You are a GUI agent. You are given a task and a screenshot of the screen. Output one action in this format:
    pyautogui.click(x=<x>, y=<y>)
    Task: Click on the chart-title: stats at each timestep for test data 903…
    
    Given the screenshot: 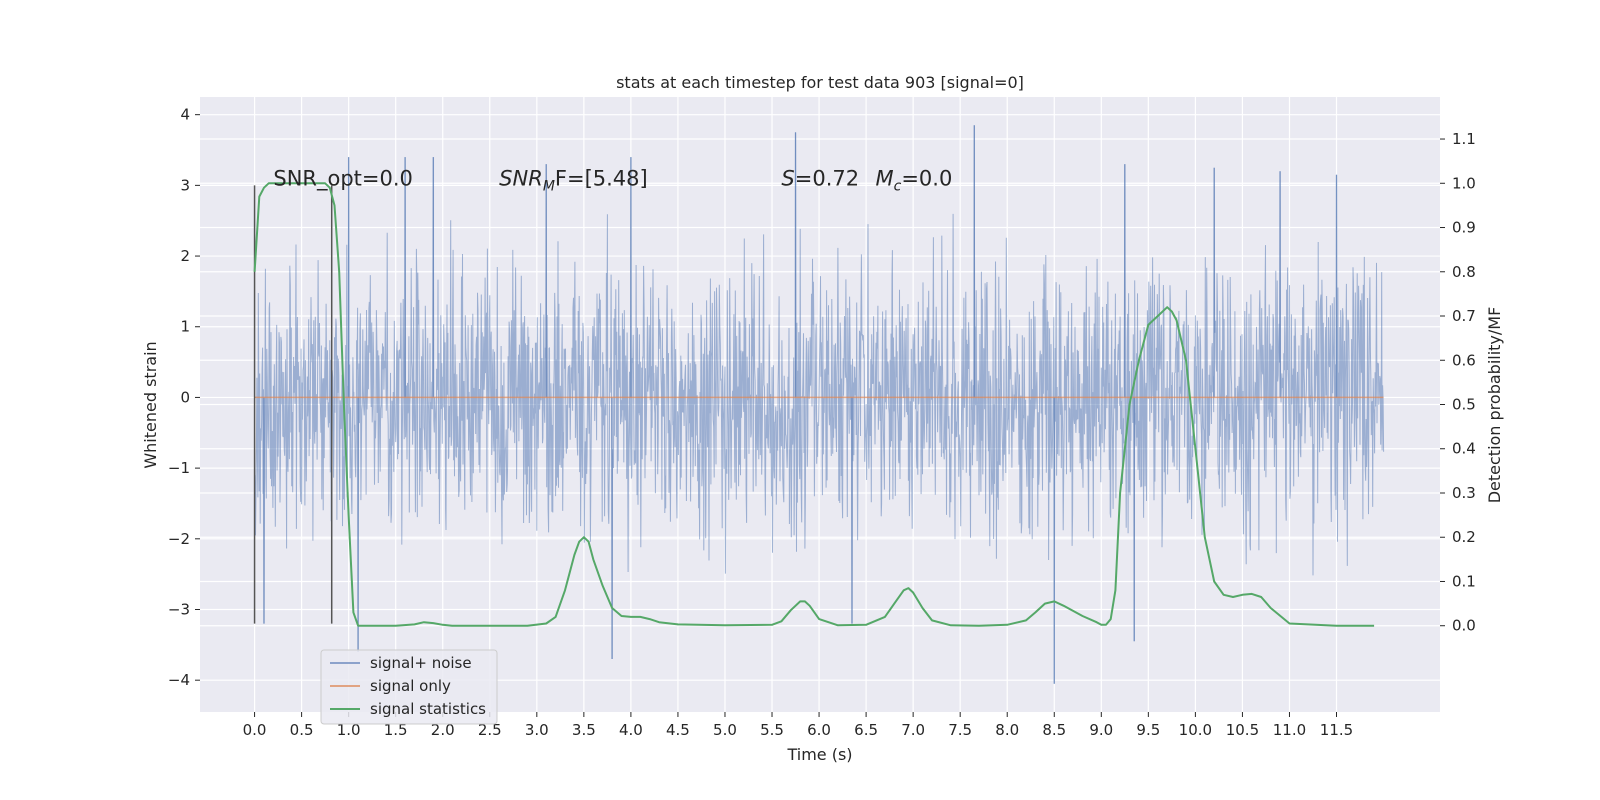 What is the action you would take?
    pyautogui.click(x=820, y=82)
    